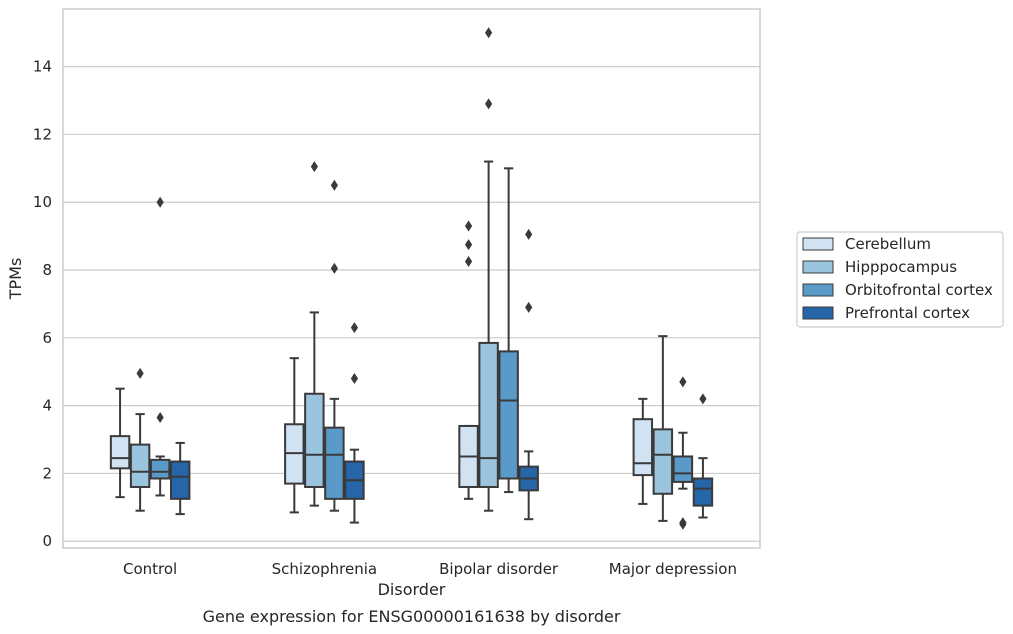 The height and width of the screenshot is (634, 1013). I want to click on y-tick-label: 6, so click(47, 338).